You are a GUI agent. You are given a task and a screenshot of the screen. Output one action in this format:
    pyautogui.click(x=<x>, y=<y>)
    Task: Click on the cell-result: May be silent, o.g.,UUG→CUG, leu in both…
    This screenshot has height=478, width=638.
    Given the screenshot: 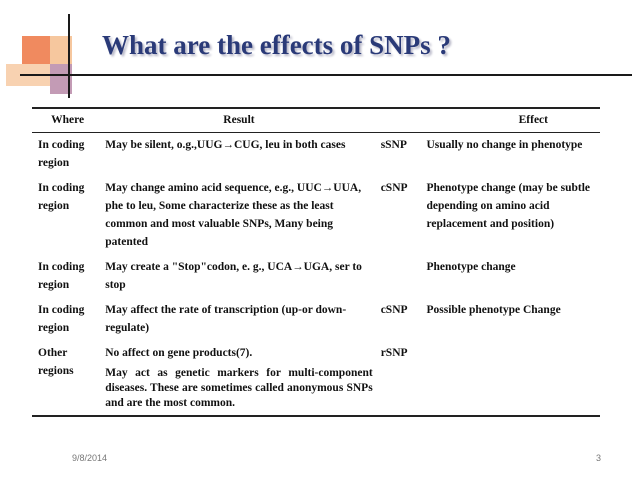 What is the action you would take?
    pyautogui.click(x=225, y=145)
    